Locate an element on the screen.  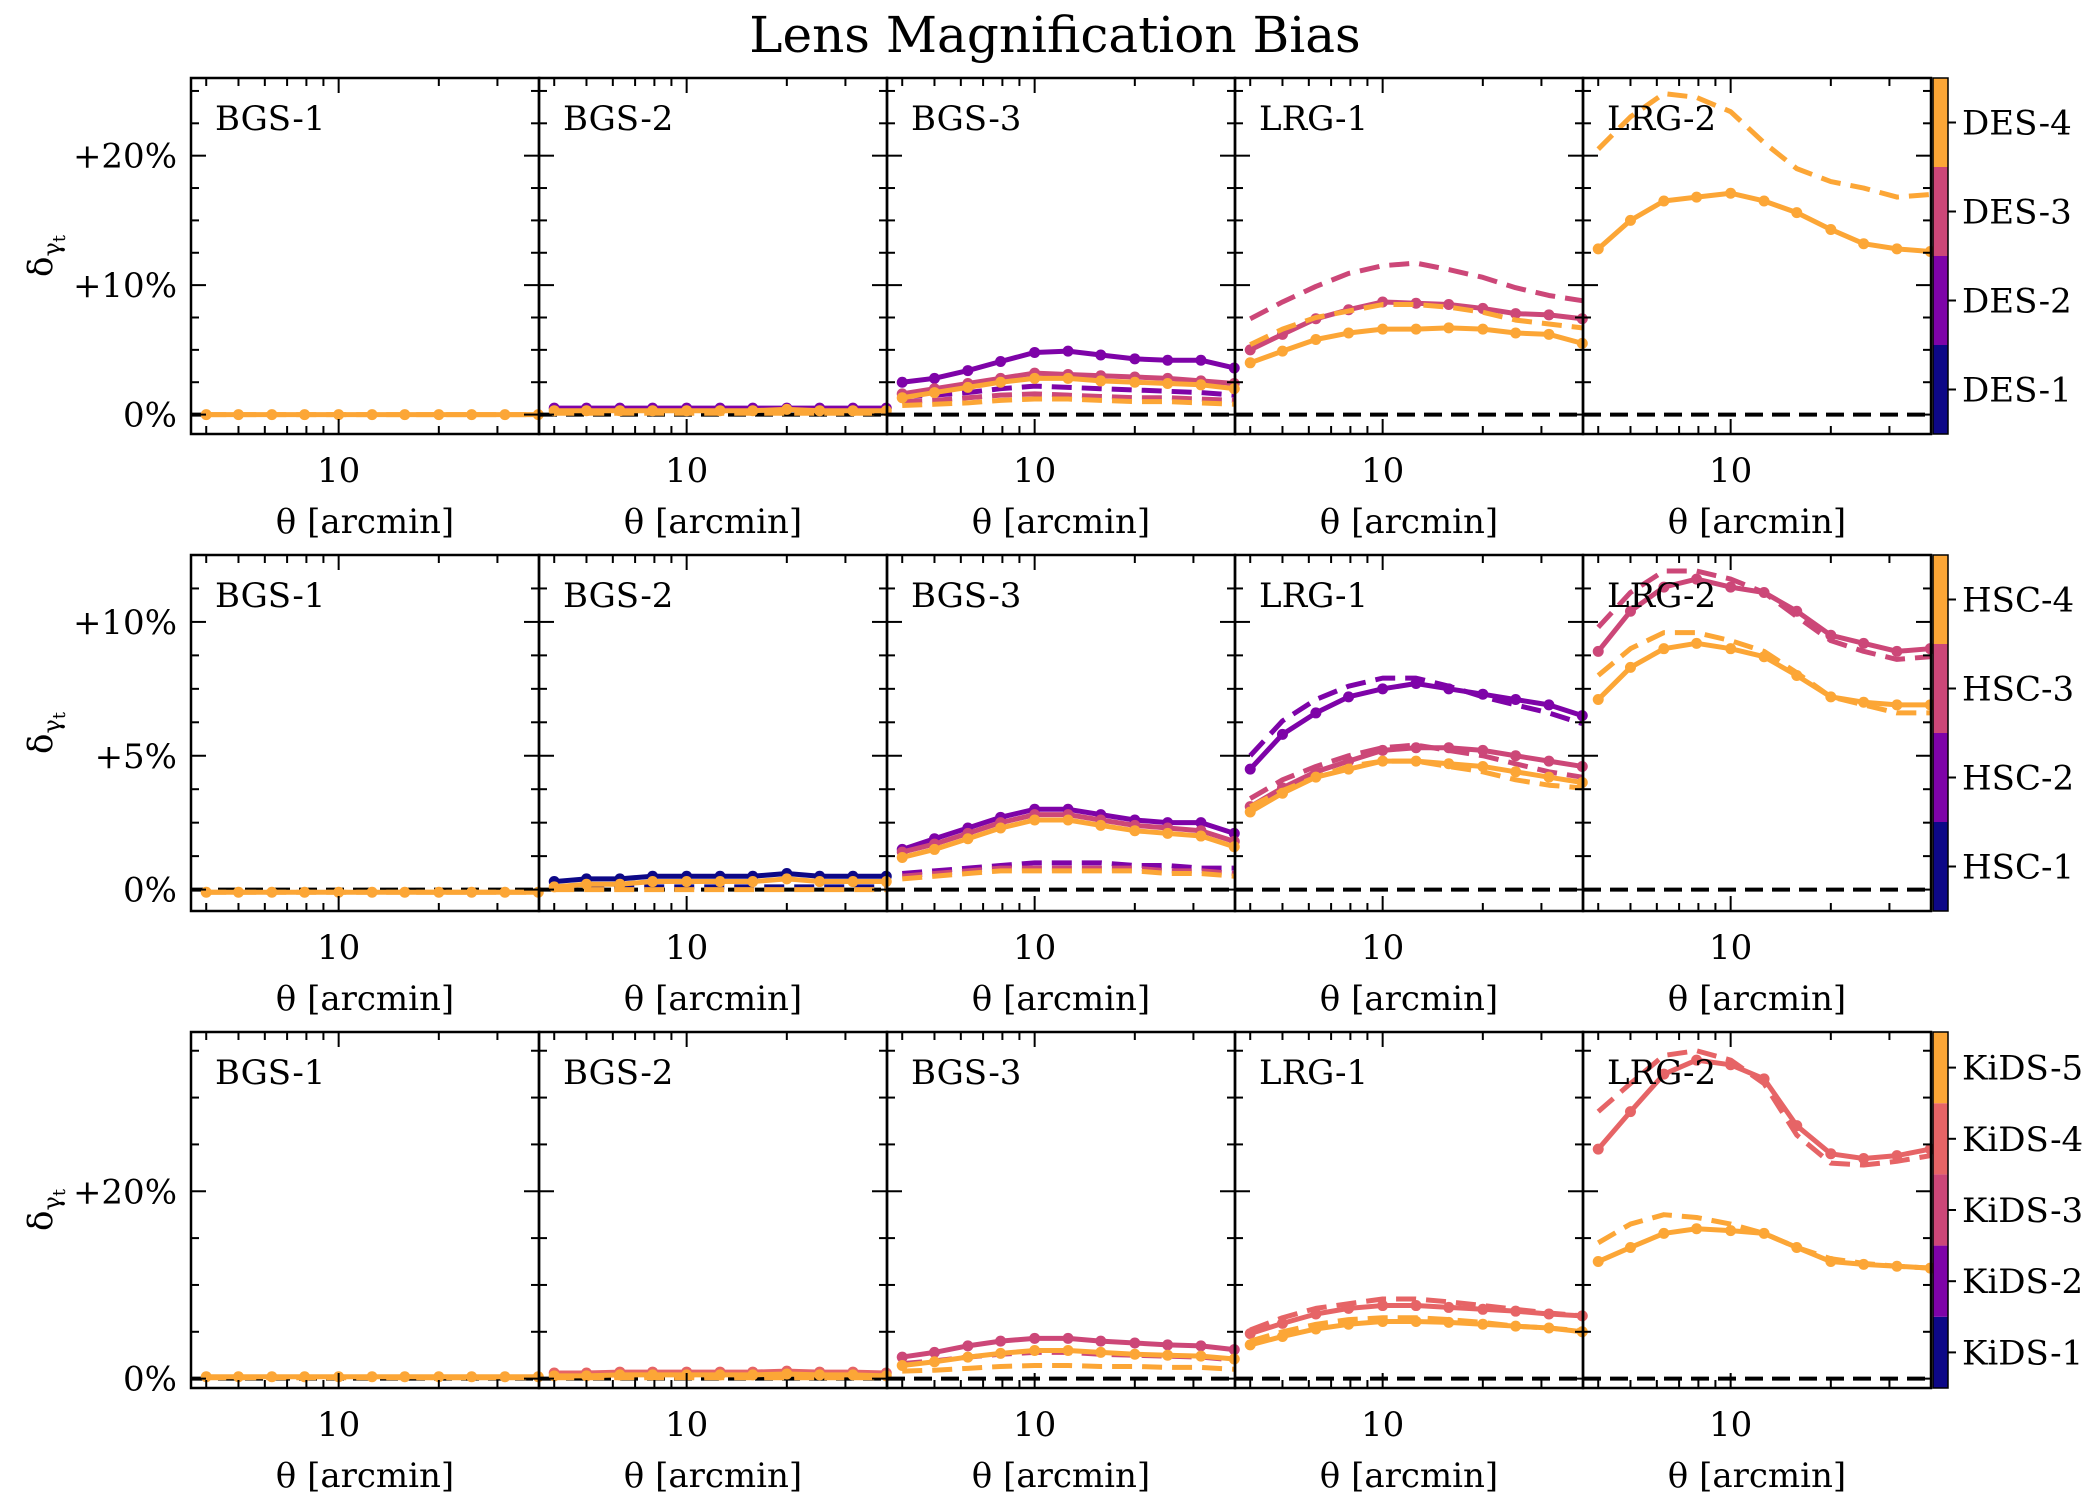
colorbar-label: DES-1 is located at coordinates (2017, 391).